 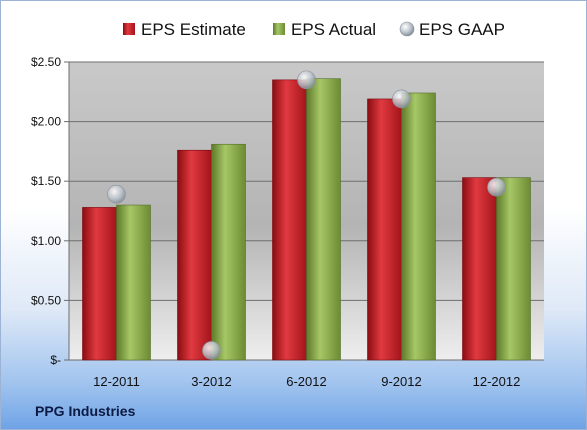 I want to click on x-tick-label: 6-2012, so click(x=306, y=381).